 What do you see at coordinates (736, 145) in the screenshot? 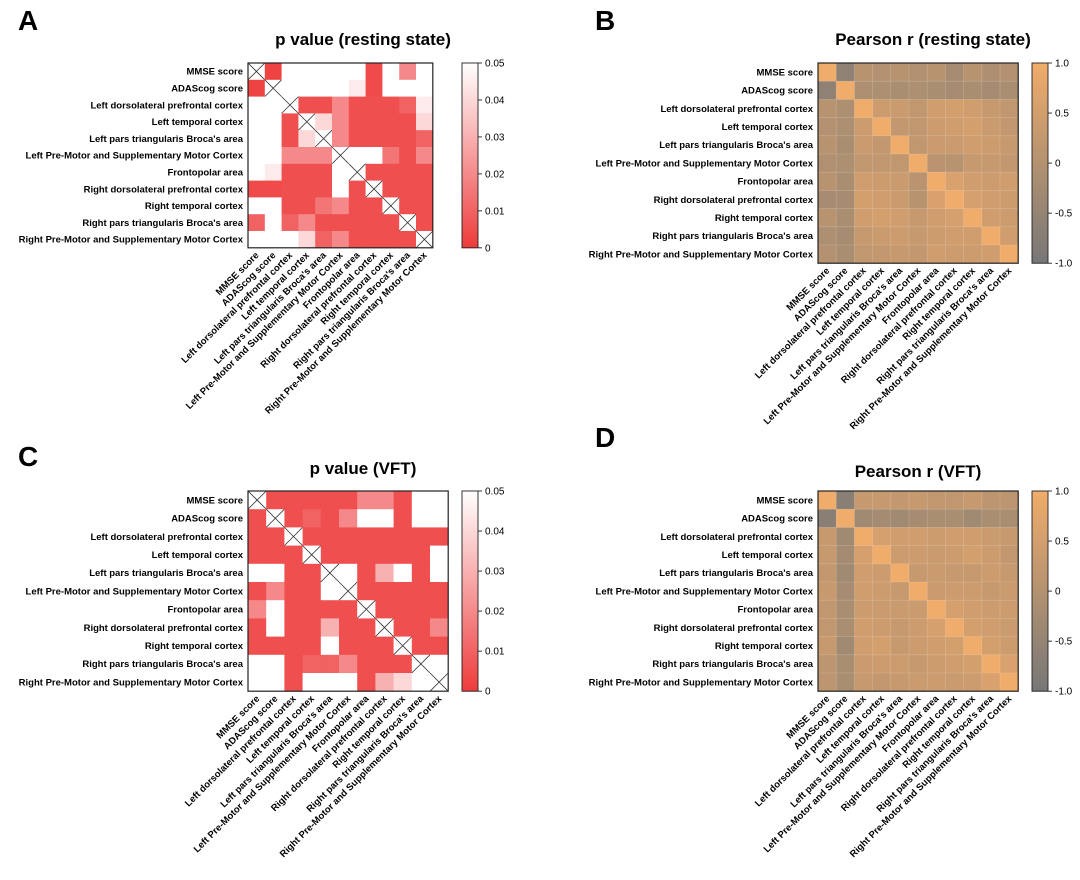
I see `row-label: Left pars triangularis Broca's area` at bounding box center [736, 145].